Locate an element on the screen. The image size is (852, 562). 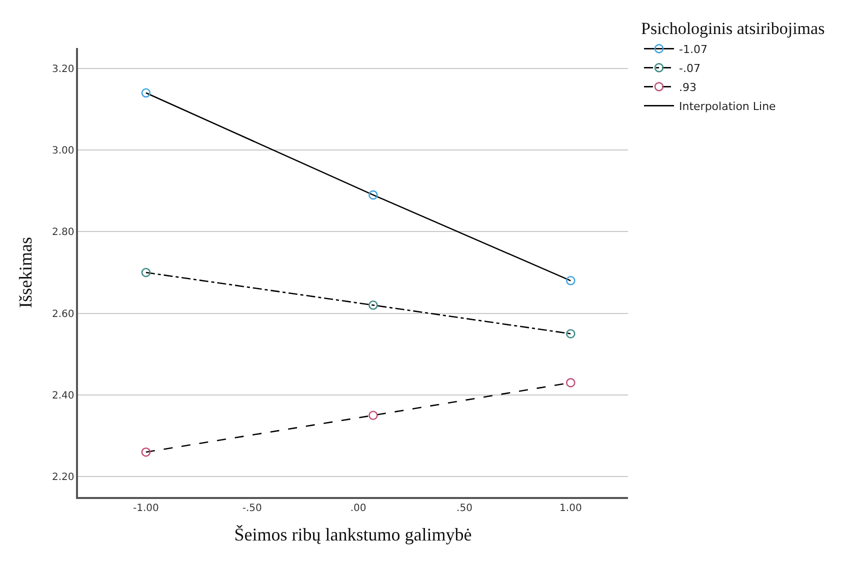
y-tick-label: 3.20 is located at coordinates (63, 69).